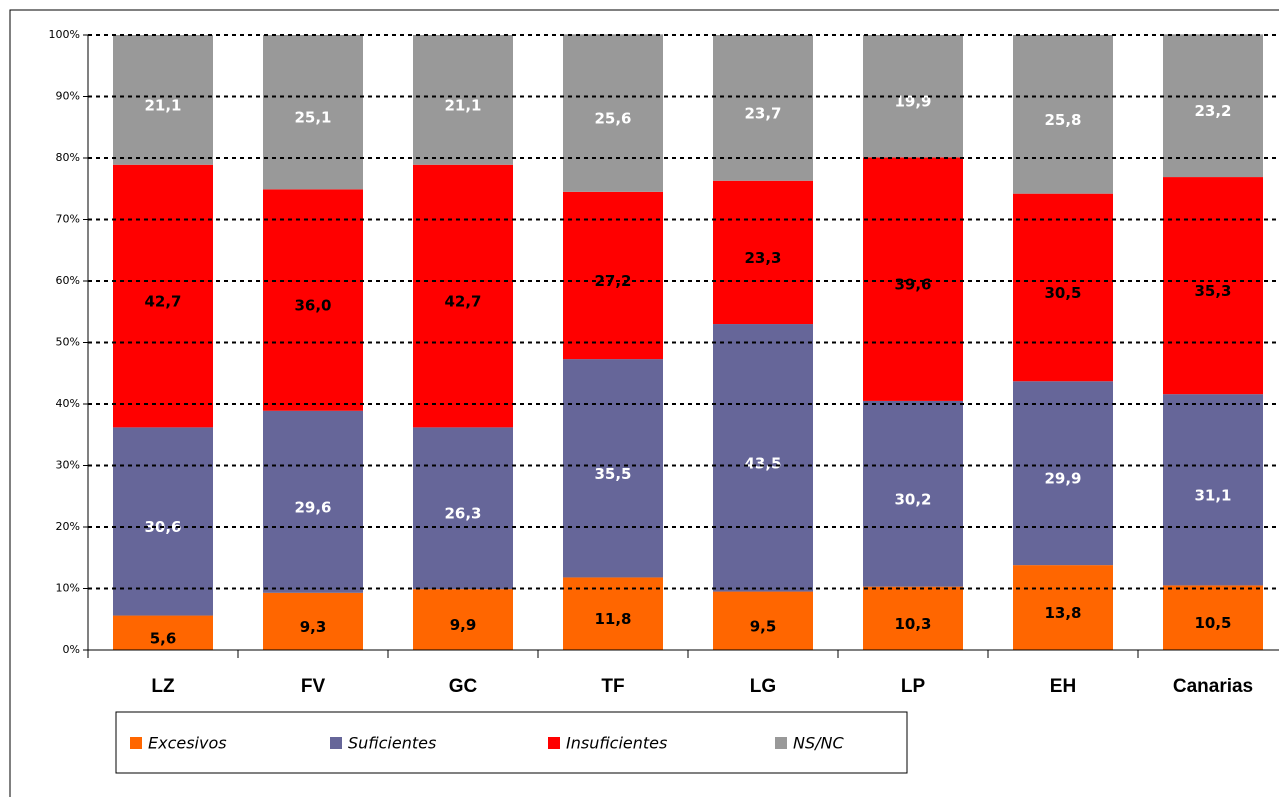 Image resolution: width=1279 pixels, height=797 pixels. What do you see at coordinates (68, 219) in the screenshot?
I see `y-tick-label: 70%` at bounding box center [68, 219].